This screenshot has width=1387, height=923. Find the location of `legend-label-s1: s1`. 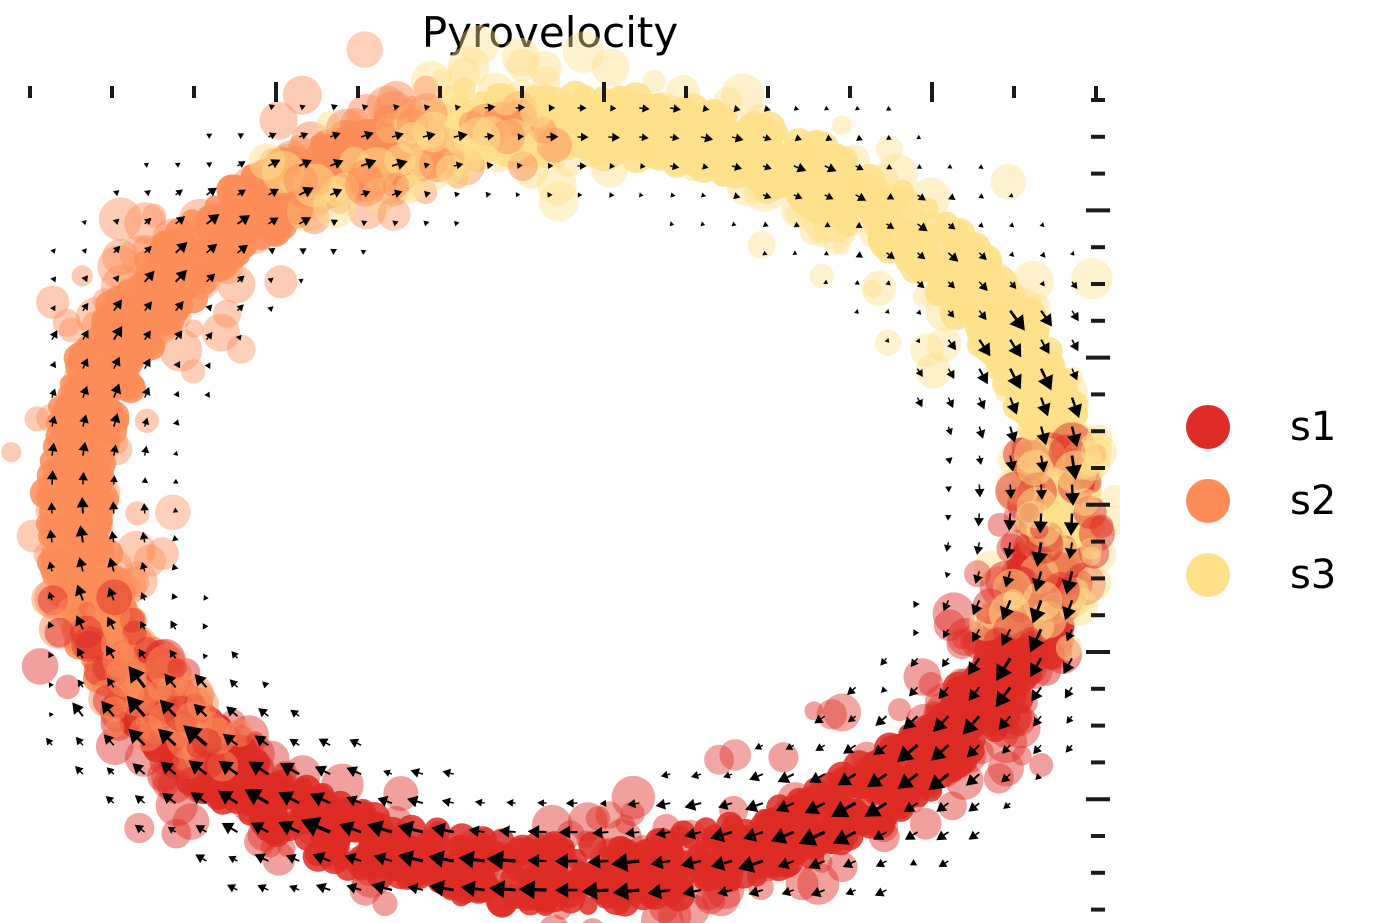

legend-label-s1: s1 is located at coordinates (1313, 427).